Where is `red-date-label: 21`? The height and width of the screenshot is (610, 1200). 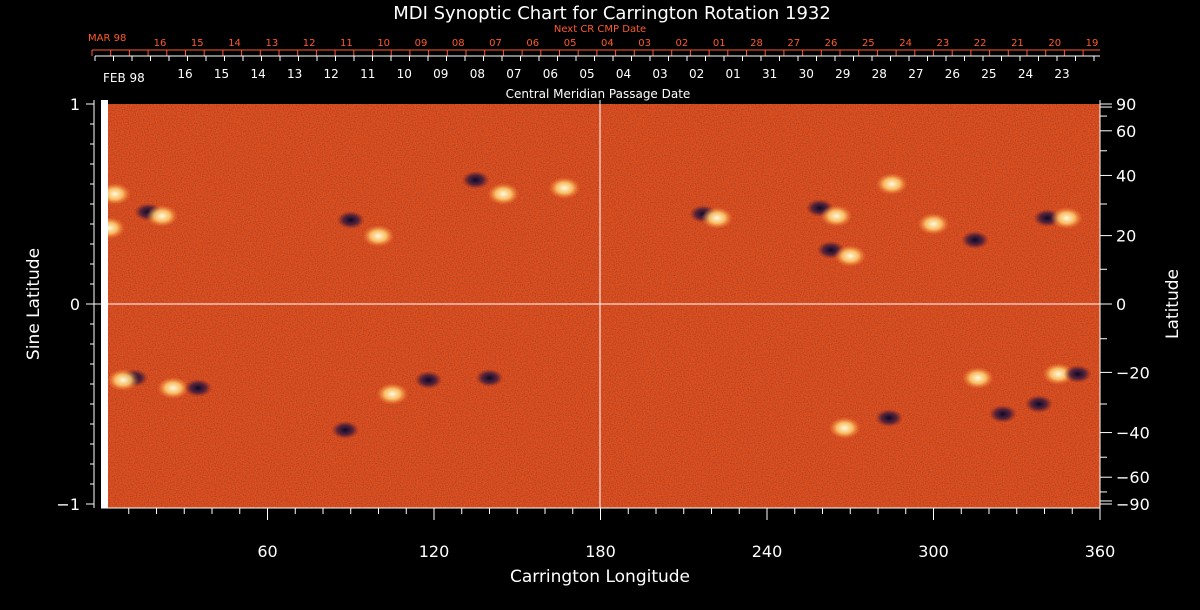
red-date-label: 21 is located at coordinates (1017, 43).